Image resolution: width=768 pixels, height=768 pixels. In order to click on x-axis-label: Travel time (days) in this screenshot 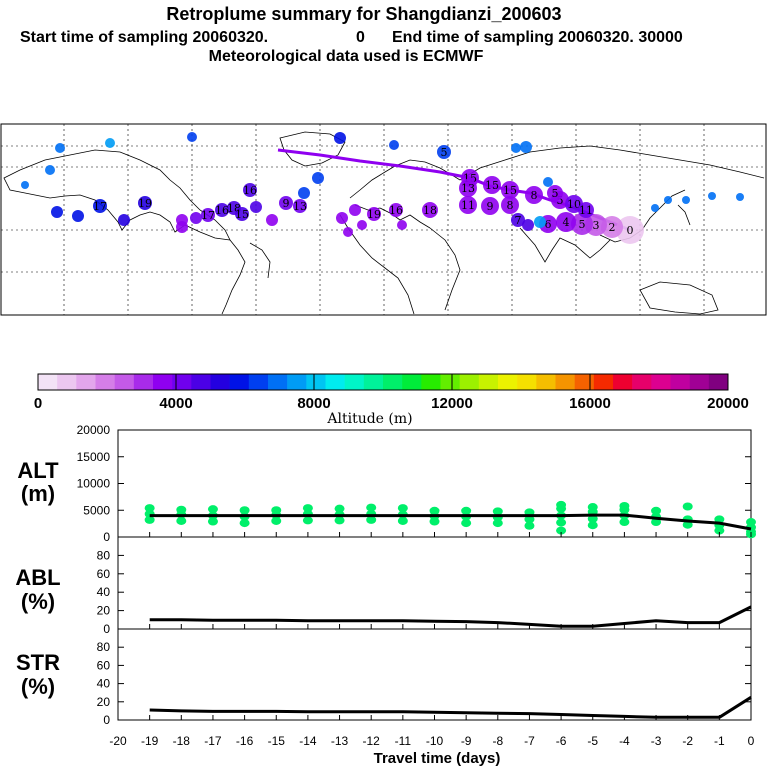, I will do `click(437, 758)`.